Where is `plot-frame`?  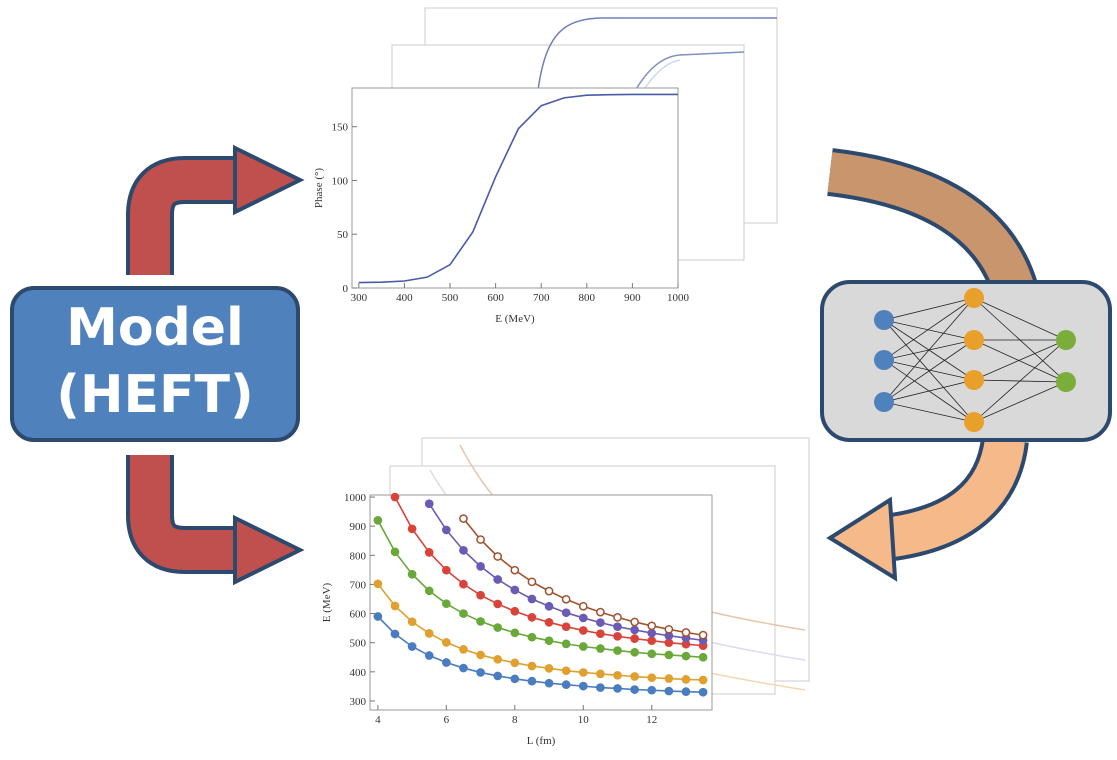
plot-frame is located at coordinates (515, 188).